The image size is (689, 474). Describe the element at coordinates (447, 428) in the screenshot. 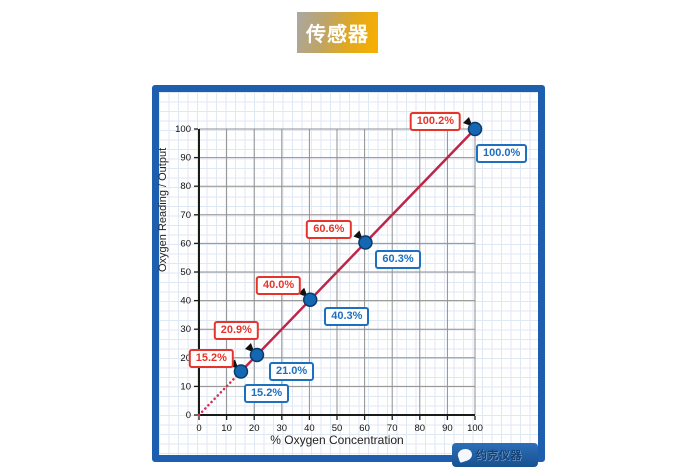

I see `x-tick-label: 90` at that location.